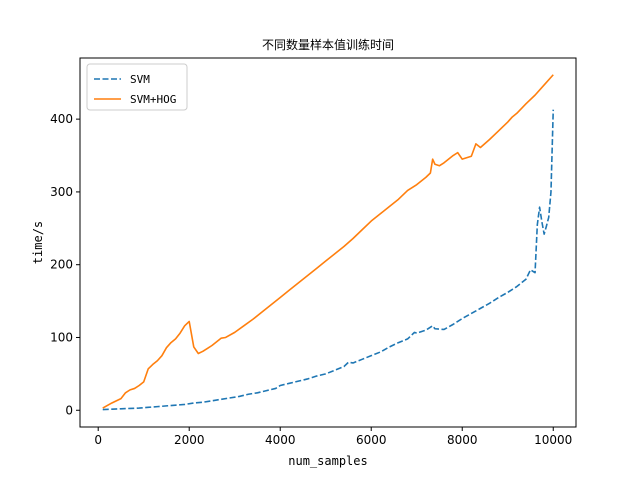 This screenshot has height=480, width=640. I want to click on x-tick-label: 2000, so click(189, 440).